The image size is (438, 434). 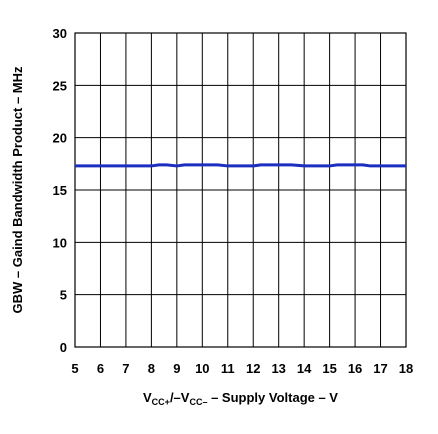 I want to click on x-tick-label: 6, so click(x=100, y=368).